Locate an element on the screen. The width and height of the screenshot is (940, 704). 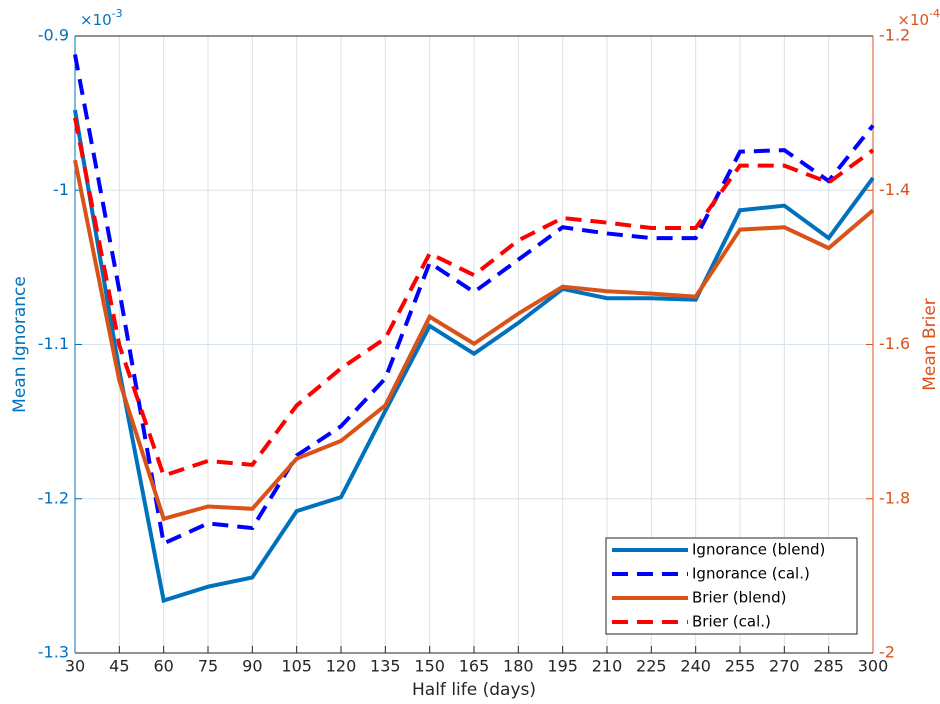
x-tick-label: 225 is located at coordinates (651, 666).